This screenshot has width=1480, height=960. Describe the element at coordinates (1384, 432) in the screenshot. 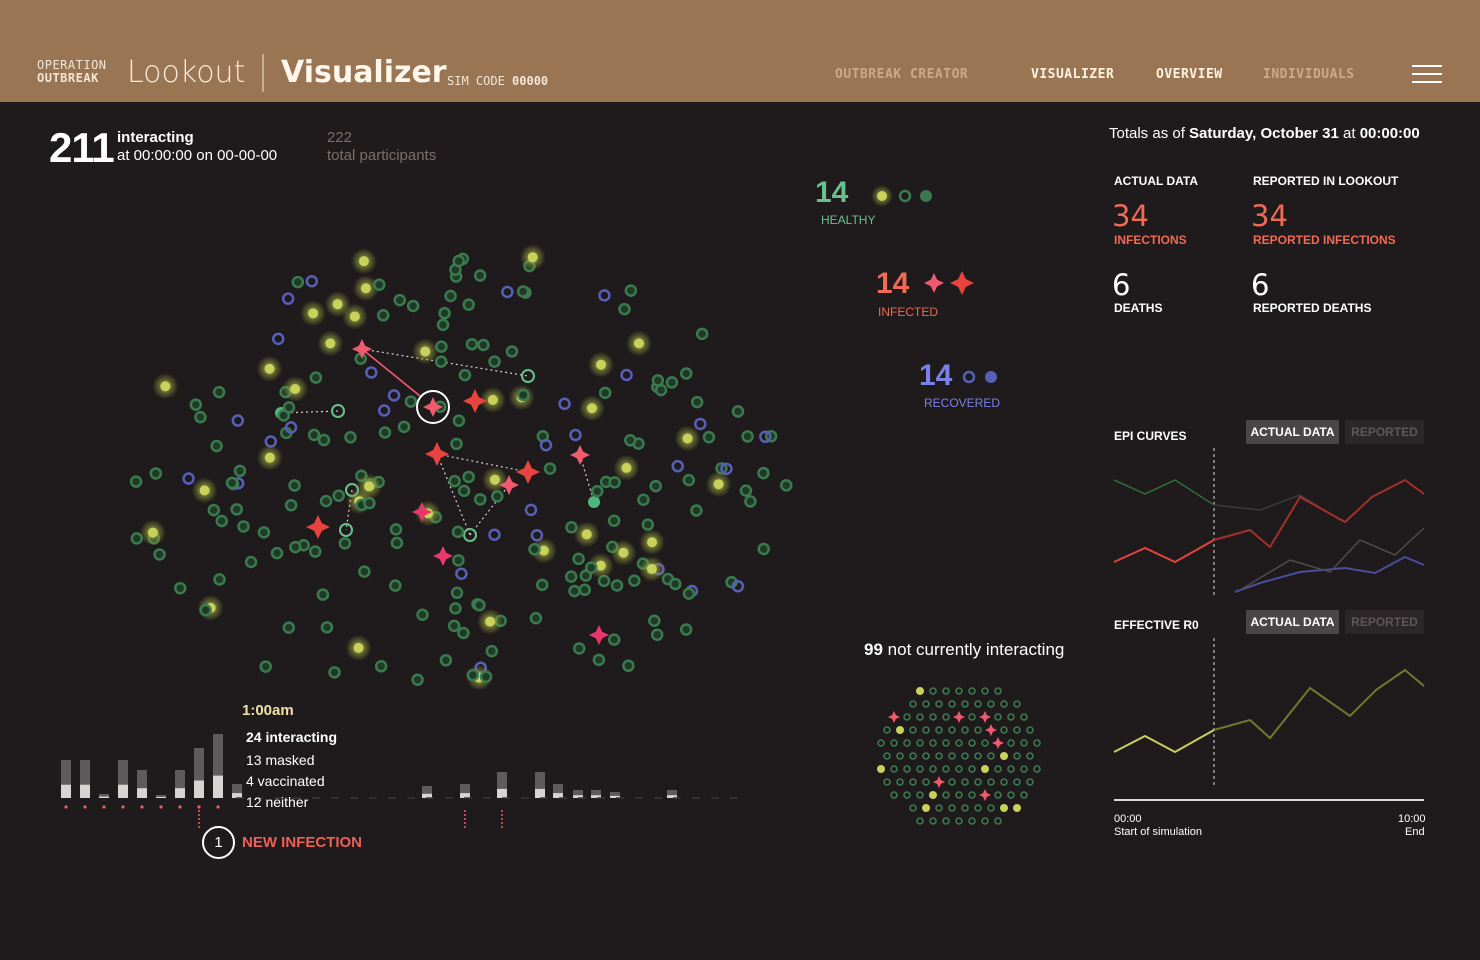

I see `epi-toggle-reported: REPORTED` at that location.